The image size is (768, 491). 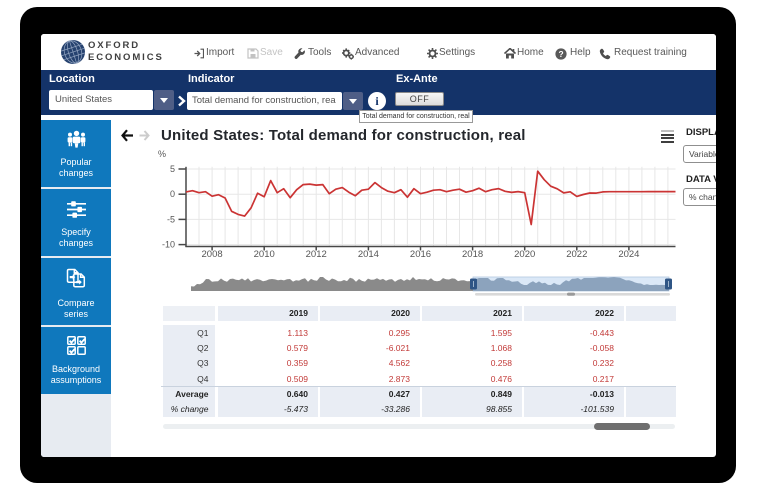 What do you see at coordinates (628, 254) in the screenshot?
I see `svg-text: 2024` at bounding box center [628, 254].